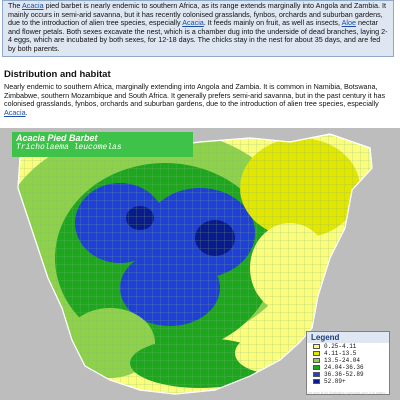 Image resolution: width=400 pixels, height=400 pixels. I want to click on paragraph-text: ., so click(26, 112).